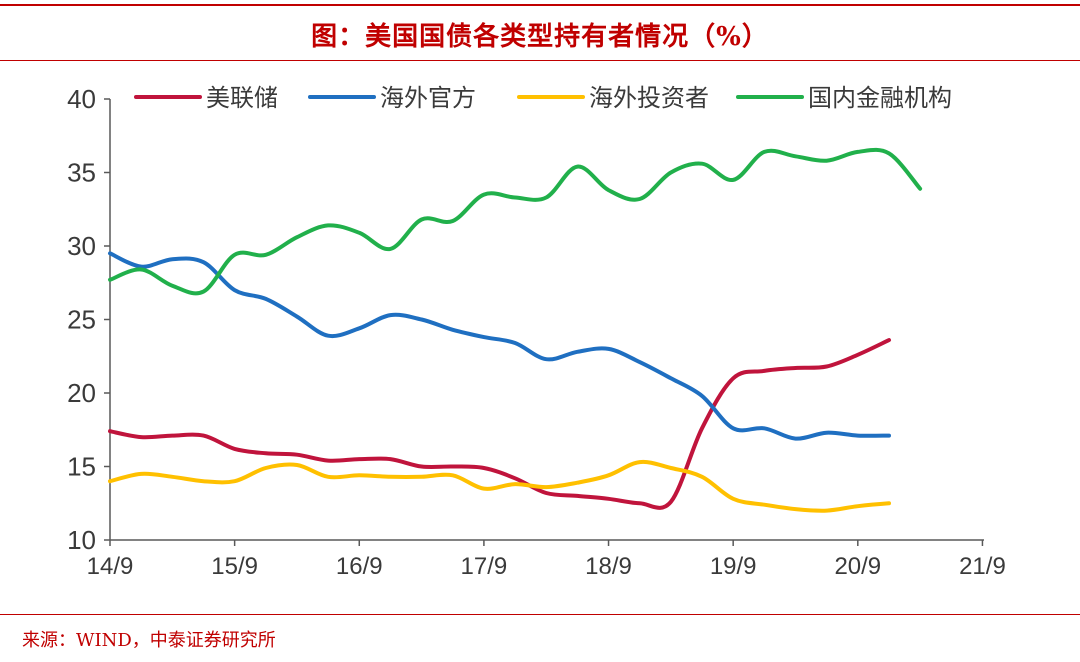 The height and width of the screenshot is (662, 1080). I want to click on legend-label-3: 海外投资者, so click(649, 98).